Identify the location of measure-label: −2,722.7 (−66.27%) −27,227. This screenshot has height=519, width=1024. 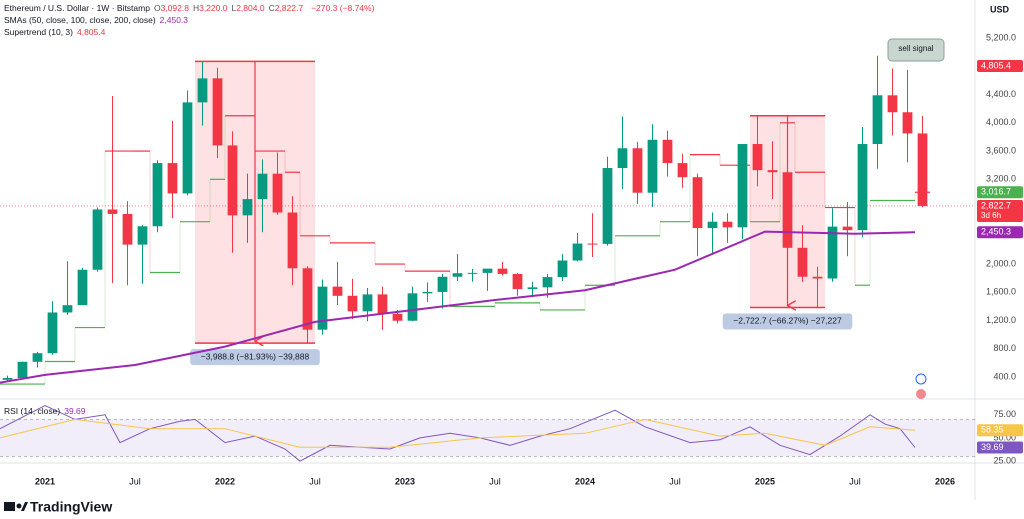
(787, 321).